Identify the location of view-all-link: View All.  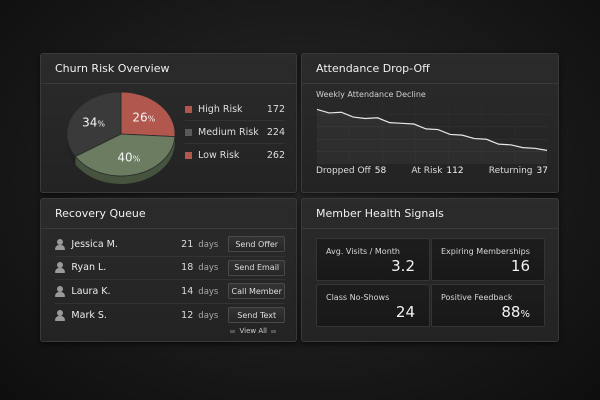
(253, 331).